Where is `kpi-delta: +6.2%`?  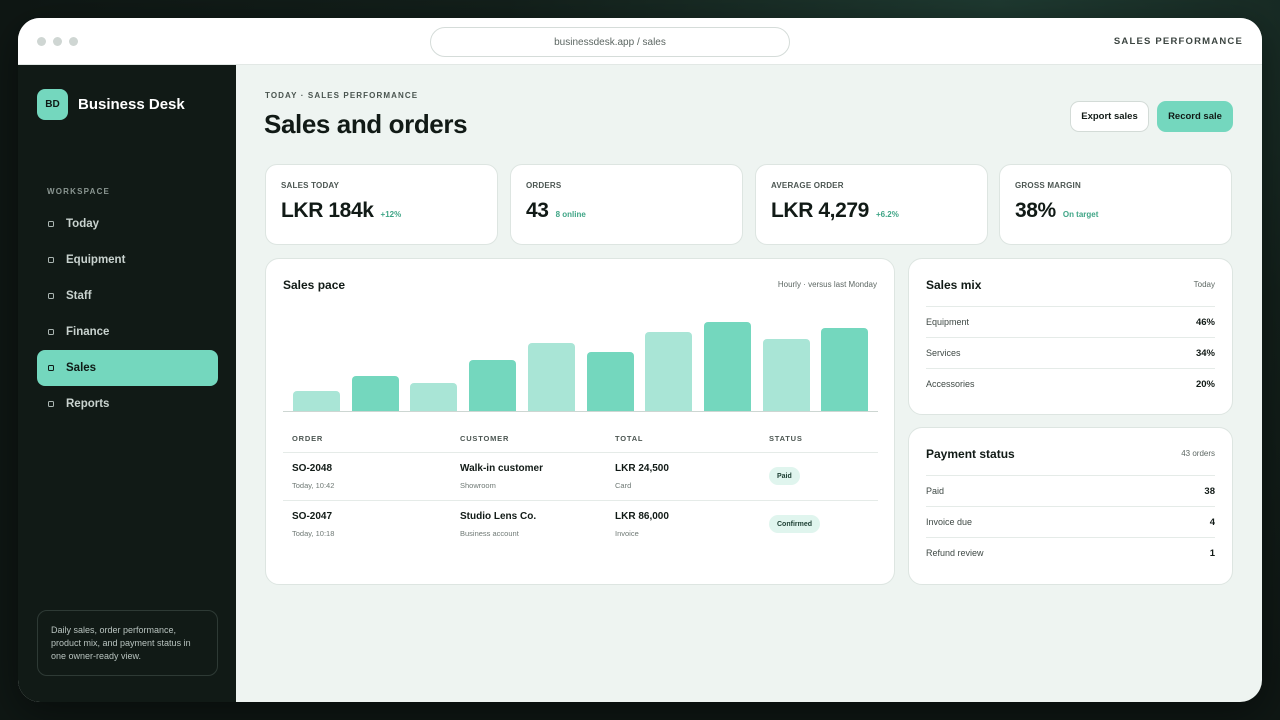
kpi-delta: +6.2% is located at coordinates (887, 214).